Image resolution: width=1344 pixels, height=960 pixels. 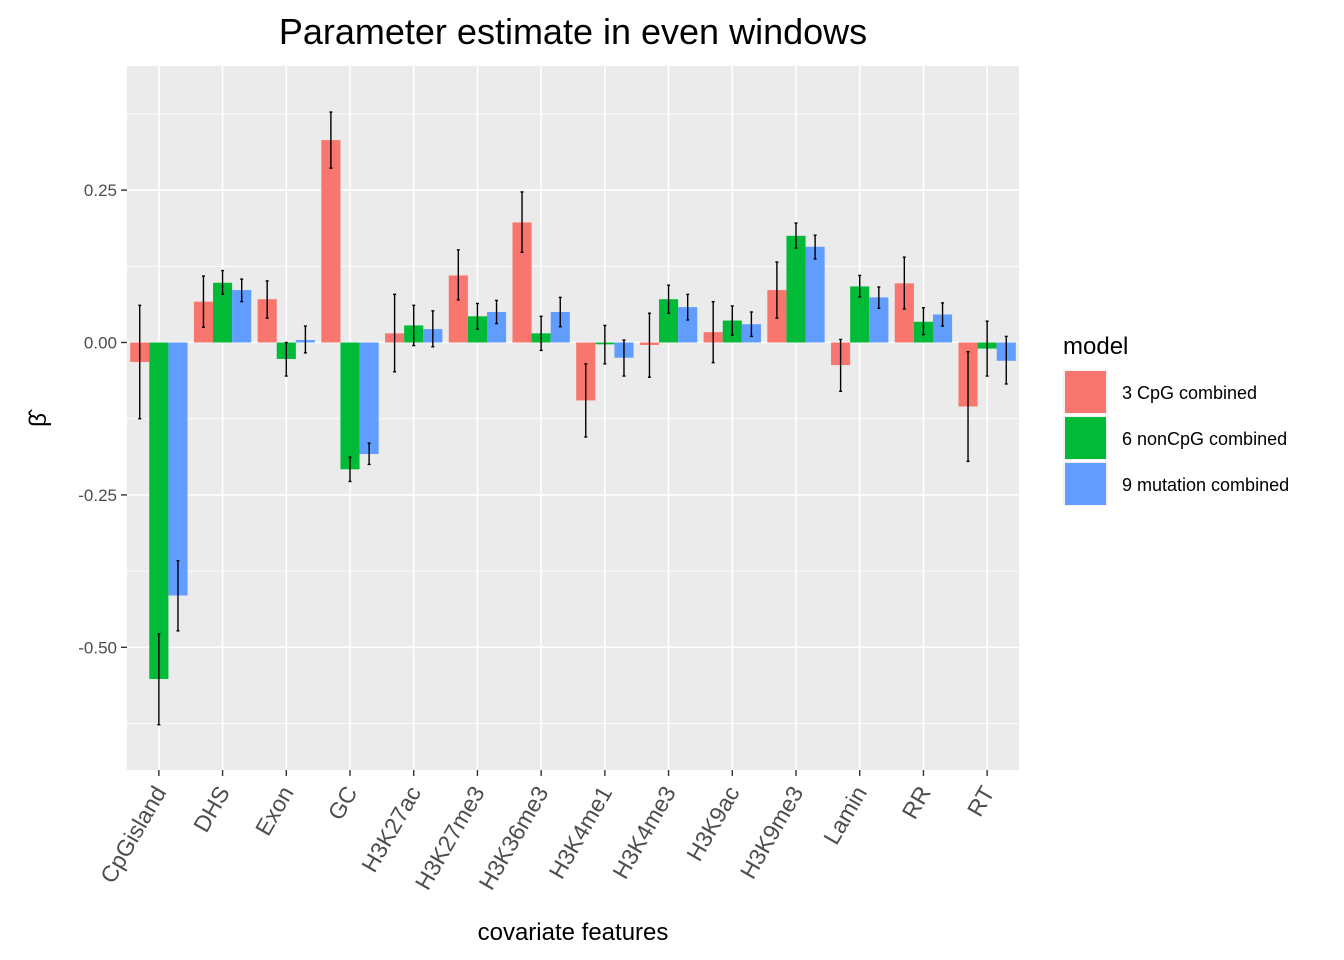 What do you see at coordinates (845, 815) in the screenshot?
I see `x-tick-label: Lamin` at bounding box center [845, 815].